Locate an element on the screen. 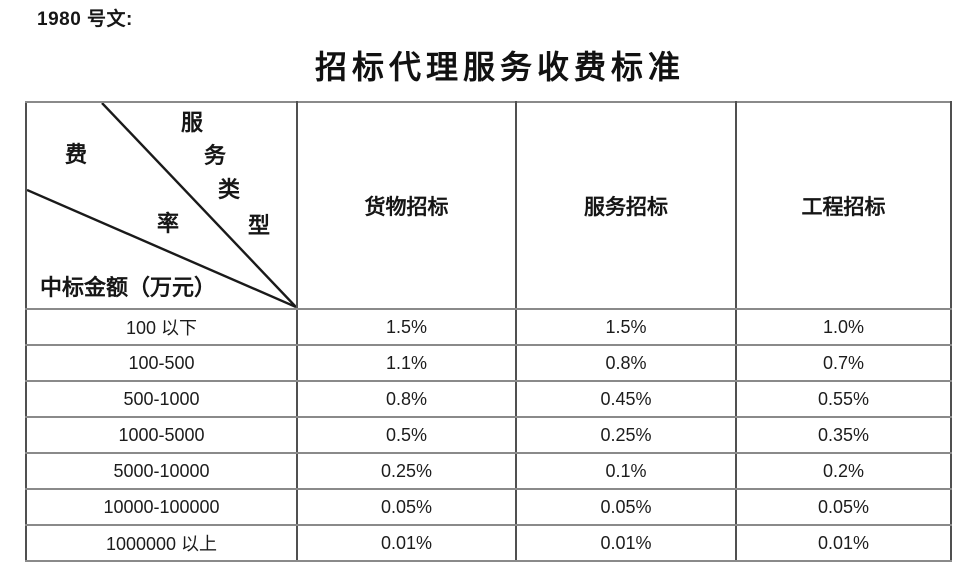 The height and width of the screenshot is (581, 976). table-row: 1000000 以上 0.01% 0.01% 0.01% is located at coordinates (488, 543).